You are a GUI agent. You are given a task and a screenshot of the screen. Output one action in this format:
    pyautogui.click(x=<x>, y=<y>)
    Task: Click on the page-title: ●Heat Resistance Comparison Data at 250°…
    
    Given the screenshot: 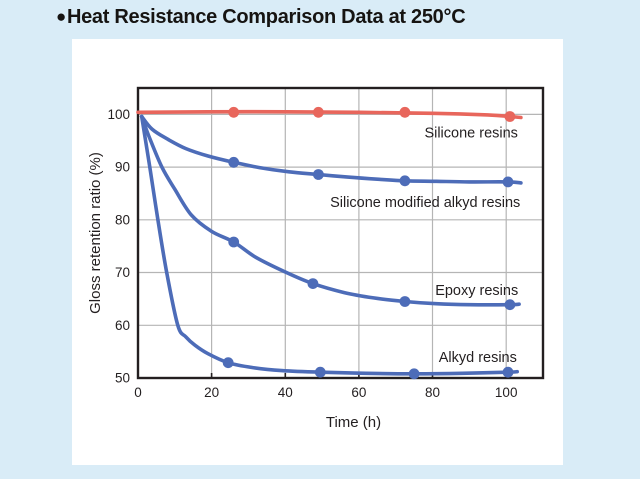 What is the action you would take?
    pyautogui.click(x=261, y=17)
    